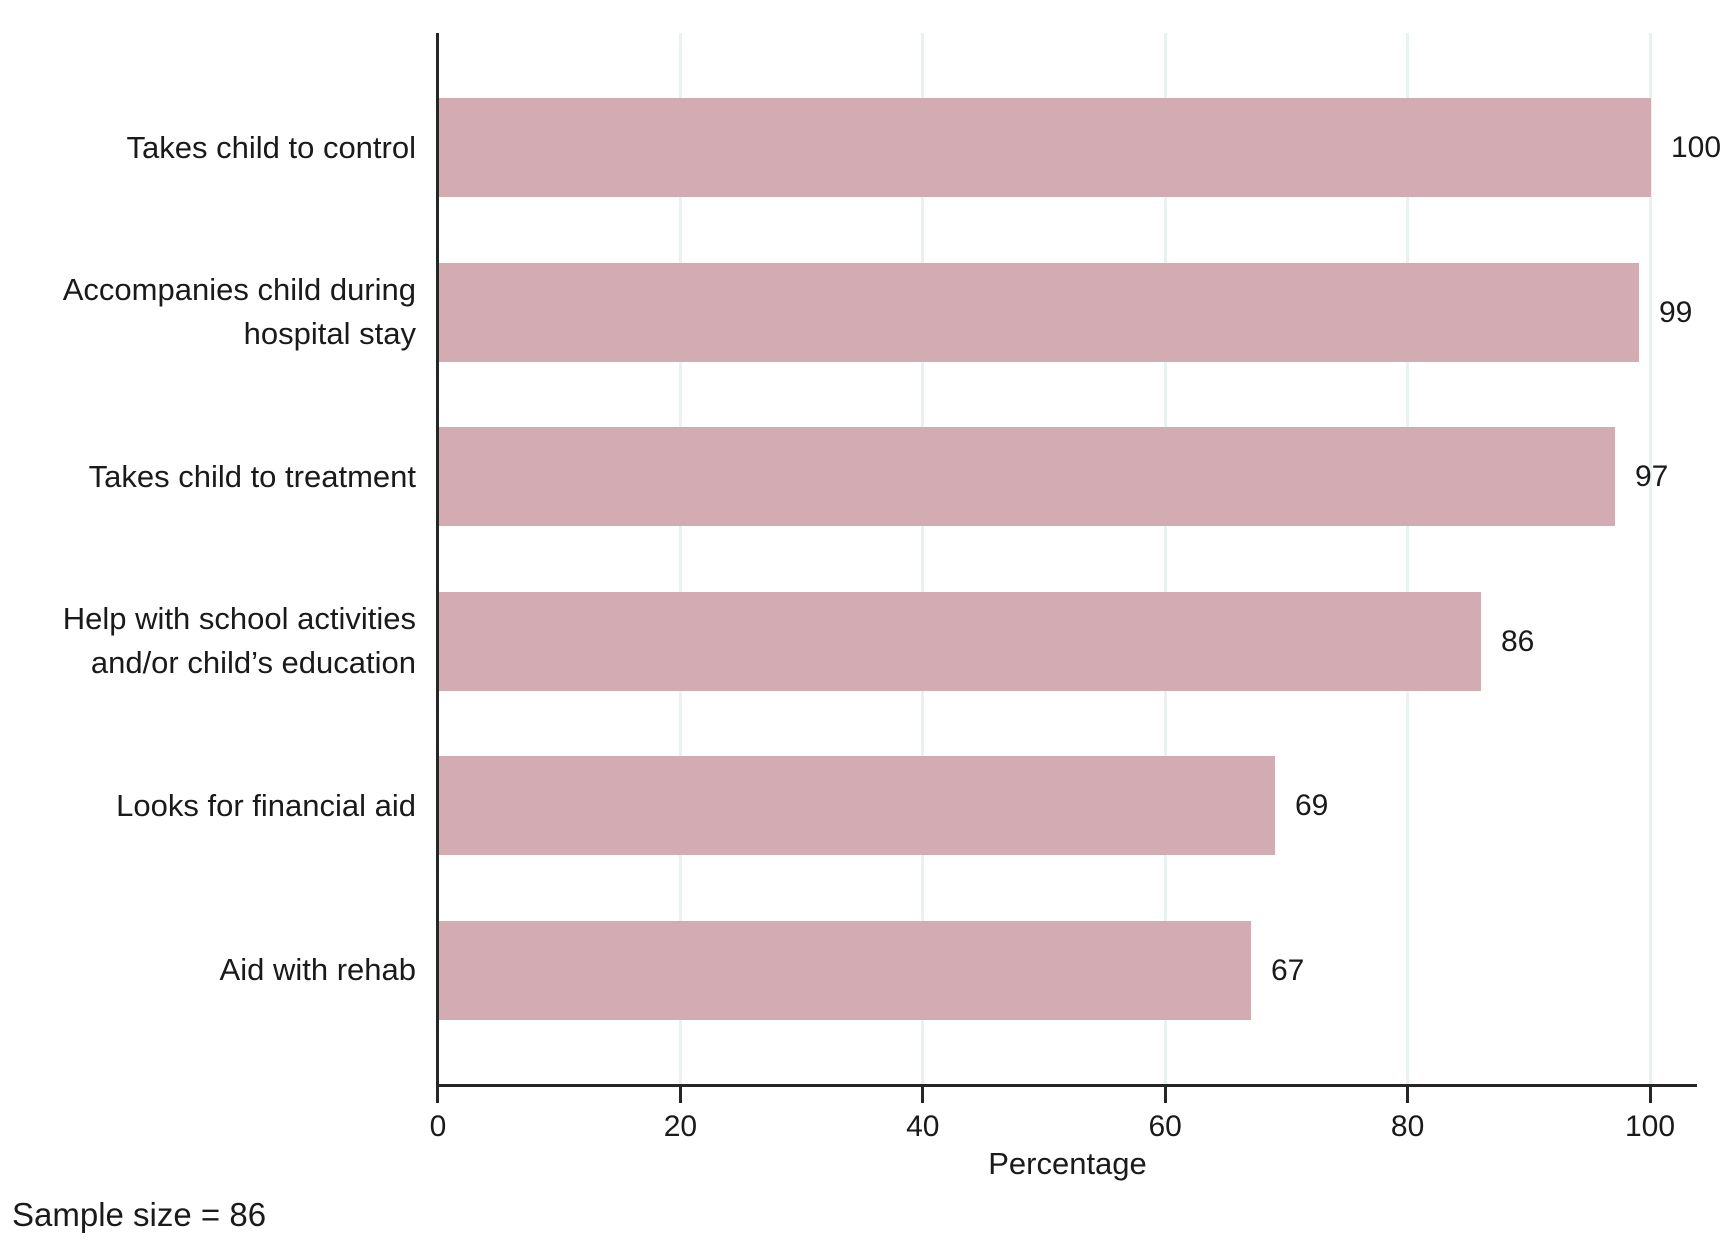 This screenshot has height=1248, width=1734. Describe the element at coordinates (1066, 1085) in the screenshot. I see `x-axis-line` at that location.